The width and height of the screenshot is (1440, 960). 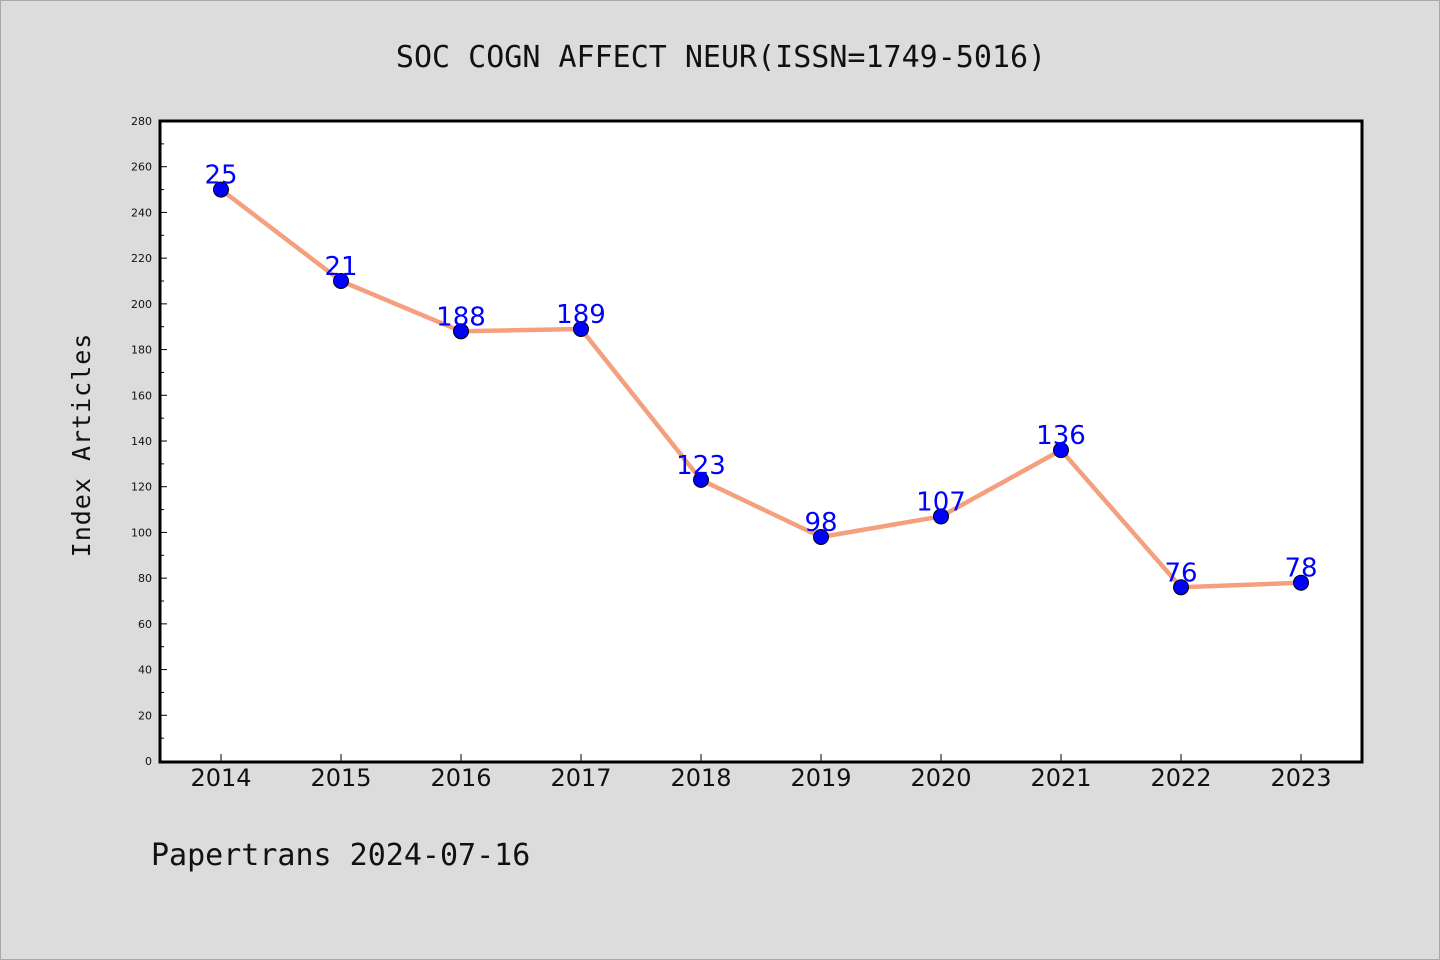 What do you see at coordinates (81, 445) in the screenshot?
I see `y-axis-label: Index Articles` at bounding box center [81, 445].